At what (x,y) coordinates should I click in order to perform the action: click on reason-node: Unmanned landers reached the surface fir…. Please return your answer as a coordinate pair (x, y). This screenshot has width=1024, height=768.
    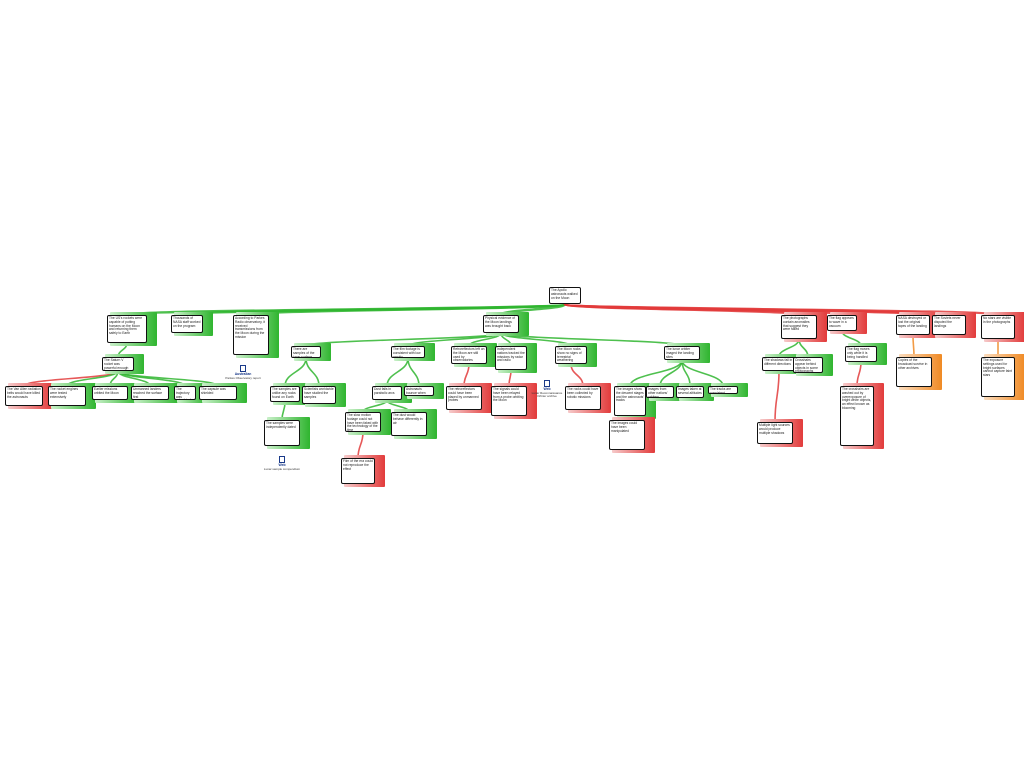
    Looking at the image, I should click on (150, 393).